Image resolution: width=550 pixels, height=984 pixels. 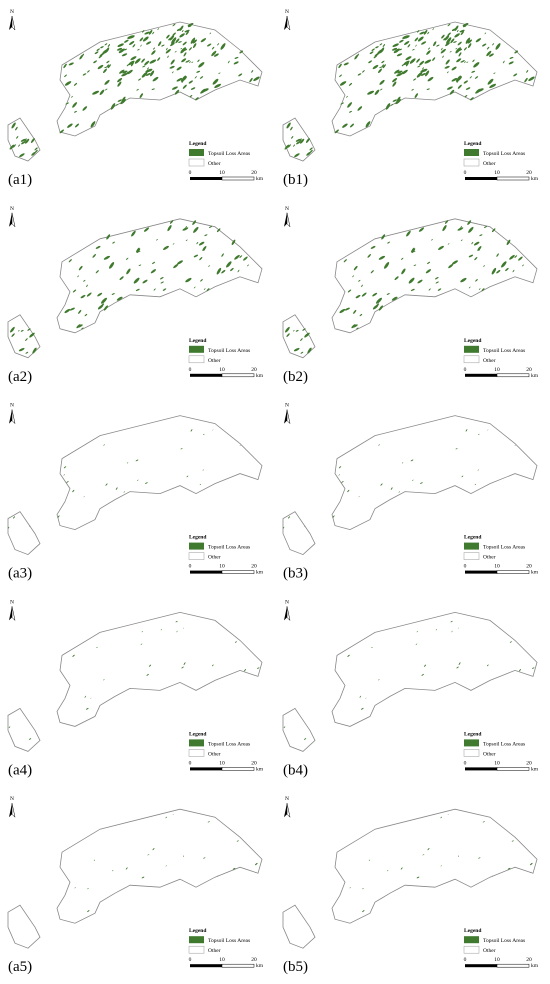 I want to click on legend-item: Topsoil Loss Areas, so click(x=229, y=941).